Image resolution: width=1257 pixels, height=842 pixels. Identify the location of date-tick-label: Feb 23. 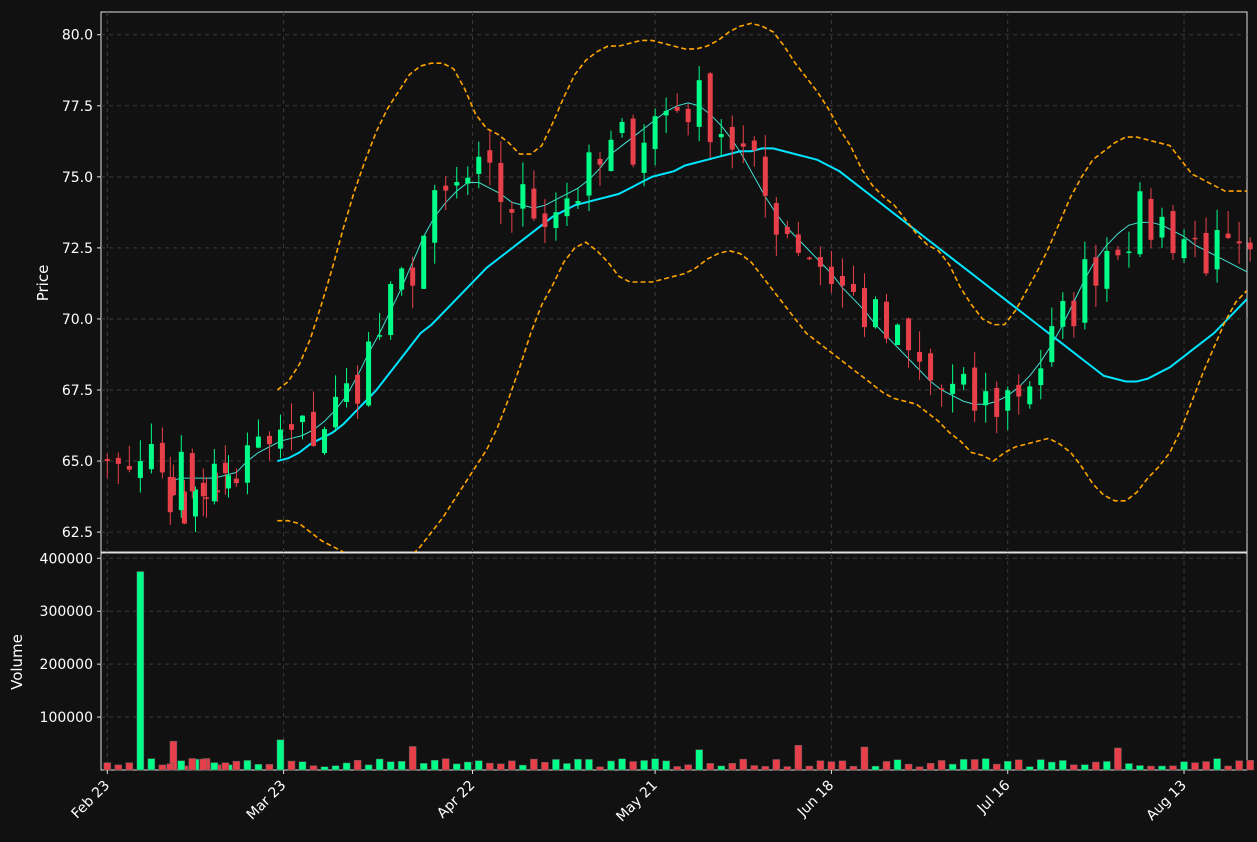
(91, 800).